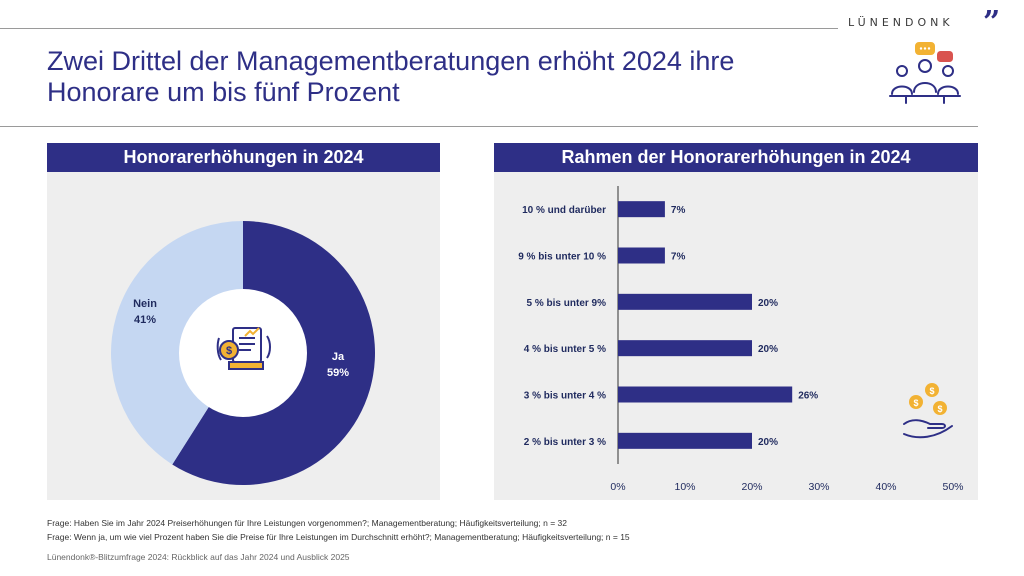 The height and width of the screenshot is (576, 1024). I want to click on category-label: 10 % und darüber, so click(564, 210).